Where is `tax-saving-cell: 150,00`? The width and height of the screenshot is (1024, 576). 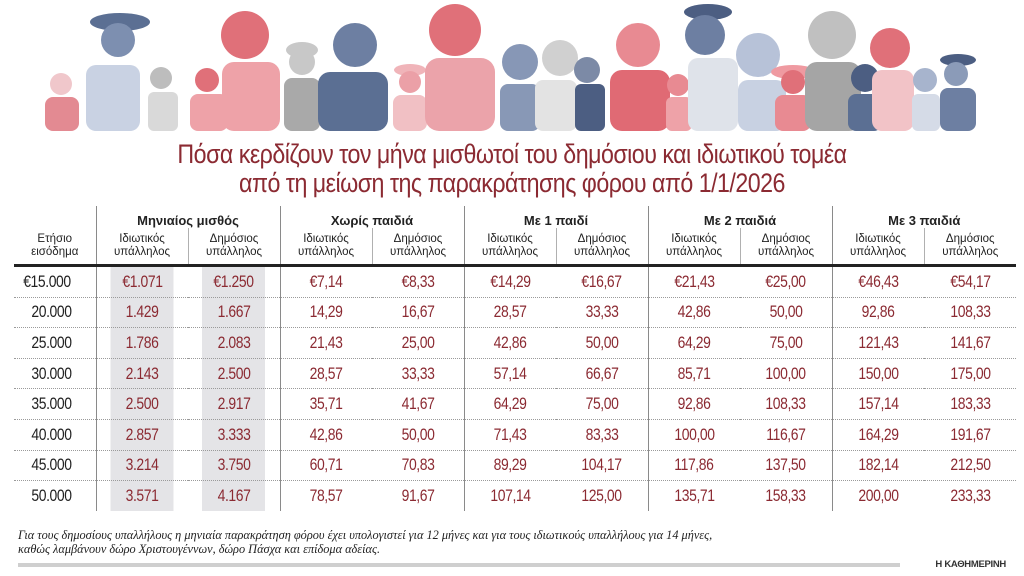
tax-saving-cell: 150,00 is located at coordinates (877, 374).